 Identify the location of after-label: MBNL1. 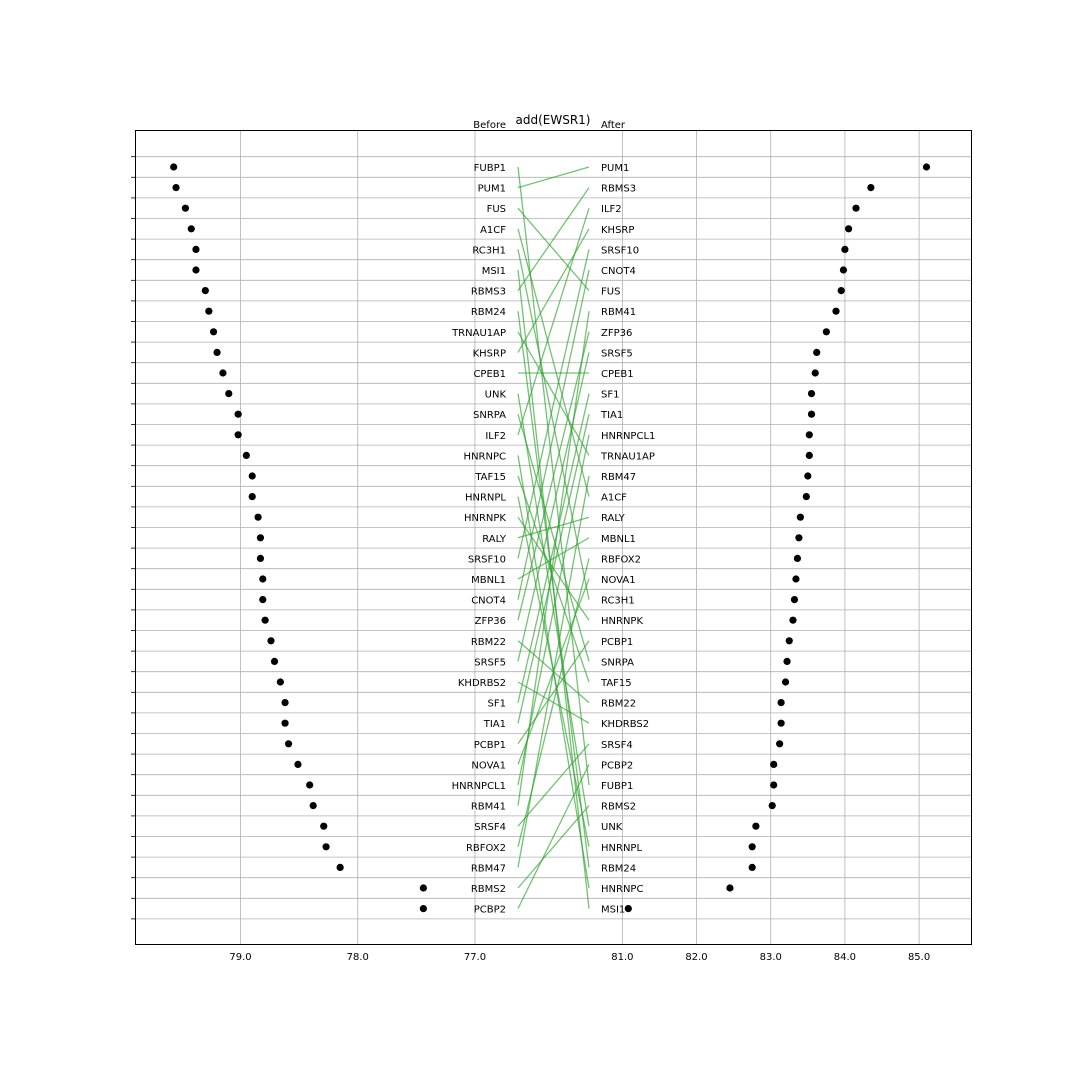
(618, 539).